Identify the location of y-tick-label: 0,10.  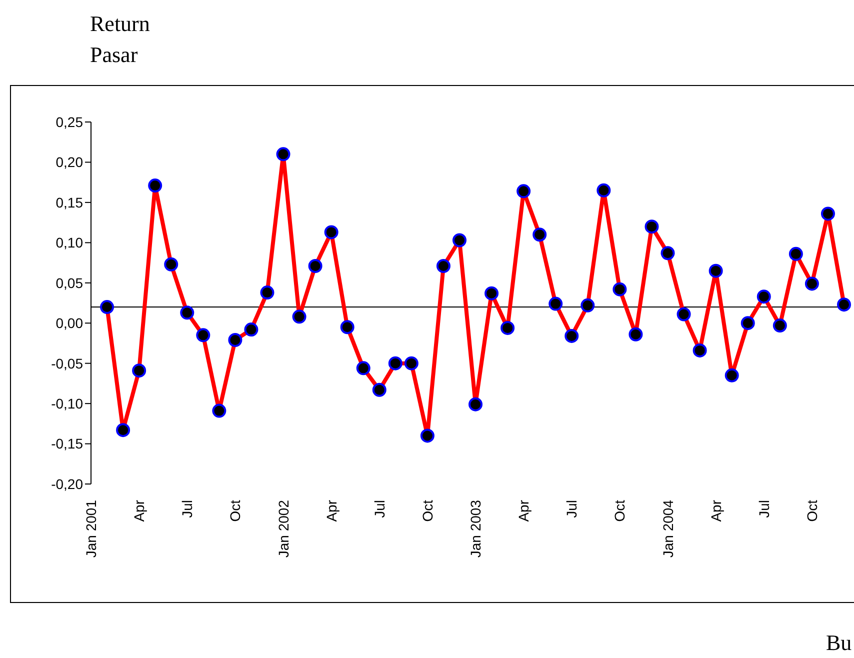
(70, 242).